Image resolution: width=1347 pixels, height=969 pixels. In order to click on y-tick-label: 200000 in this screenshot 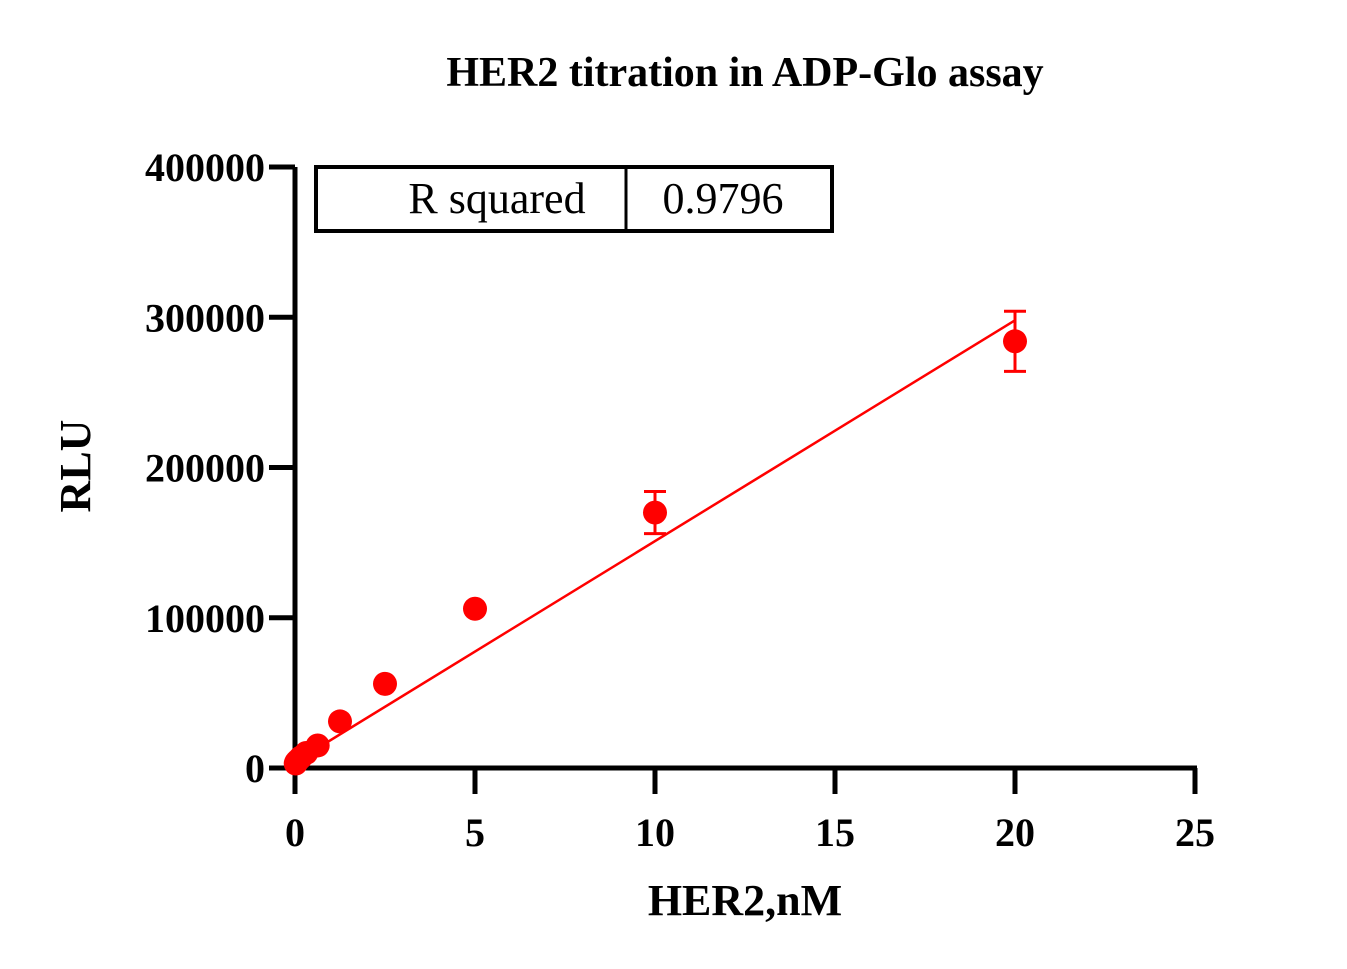, I will do `click(205, 468)`.